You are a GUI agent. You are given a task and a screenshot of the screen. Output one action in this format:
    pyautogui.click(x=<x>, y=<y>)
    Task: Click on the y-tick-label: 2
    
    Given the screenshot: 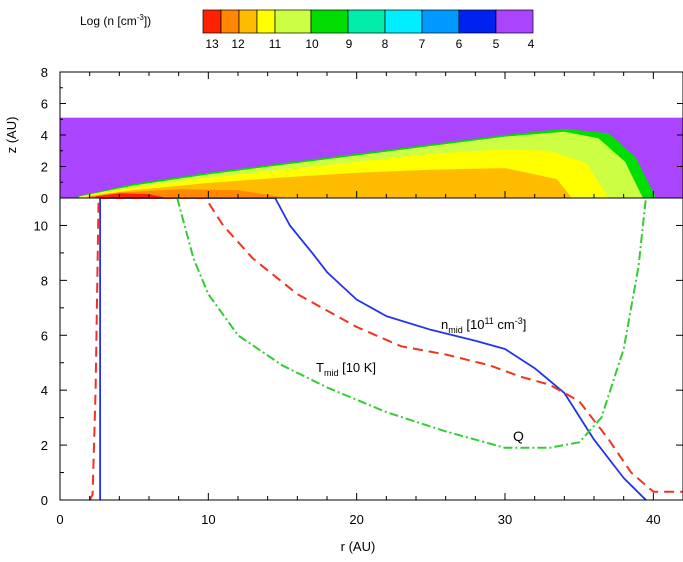 What is the action you would take?
    pyautogui.click(x=44, y=445)
    